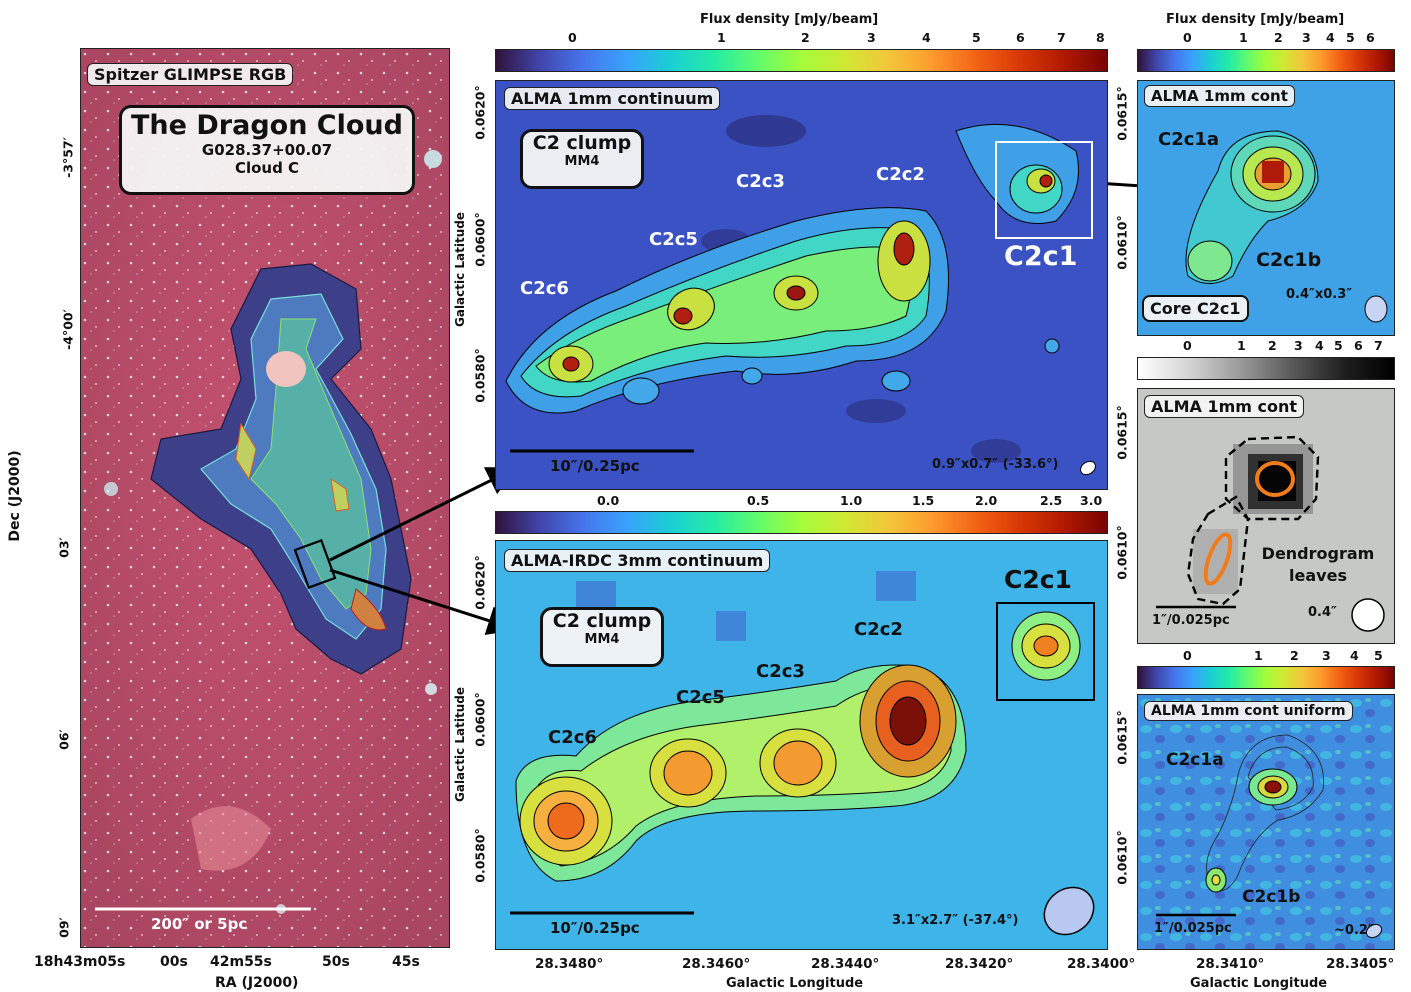 Image resolution: width=1411 pixels, height=992 pixels. What do you see at coordinates (1294, 655) in the screenshot?
I see `r3-cbar-tick: 2` at bounding box center [1294, 655].